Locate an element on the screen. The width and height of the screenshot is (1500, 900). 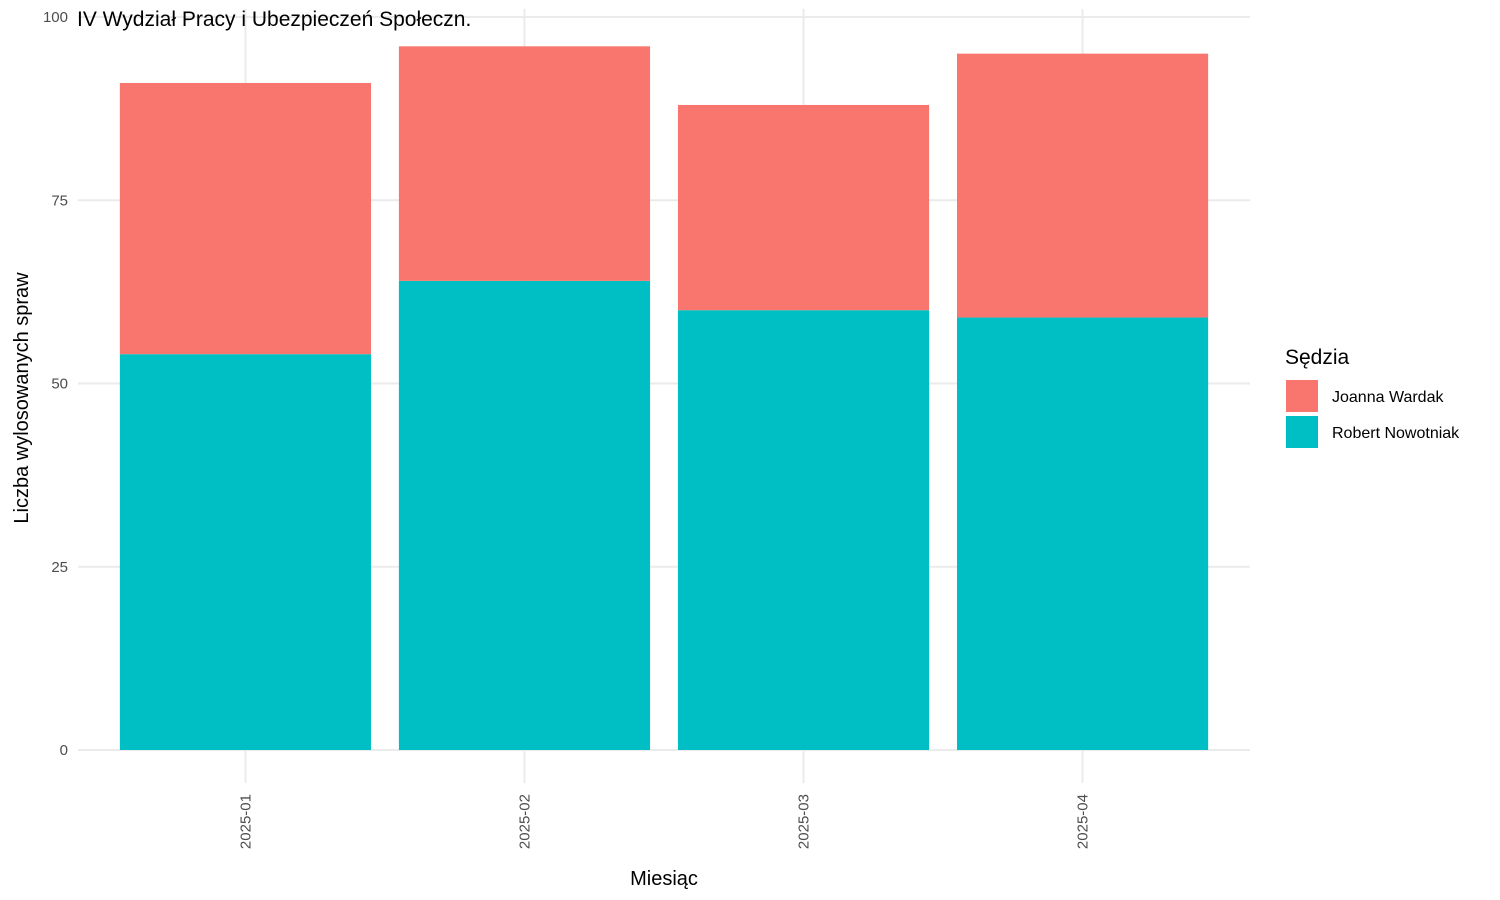
y-tick-label: 100 is located at coordinates (55, 17).